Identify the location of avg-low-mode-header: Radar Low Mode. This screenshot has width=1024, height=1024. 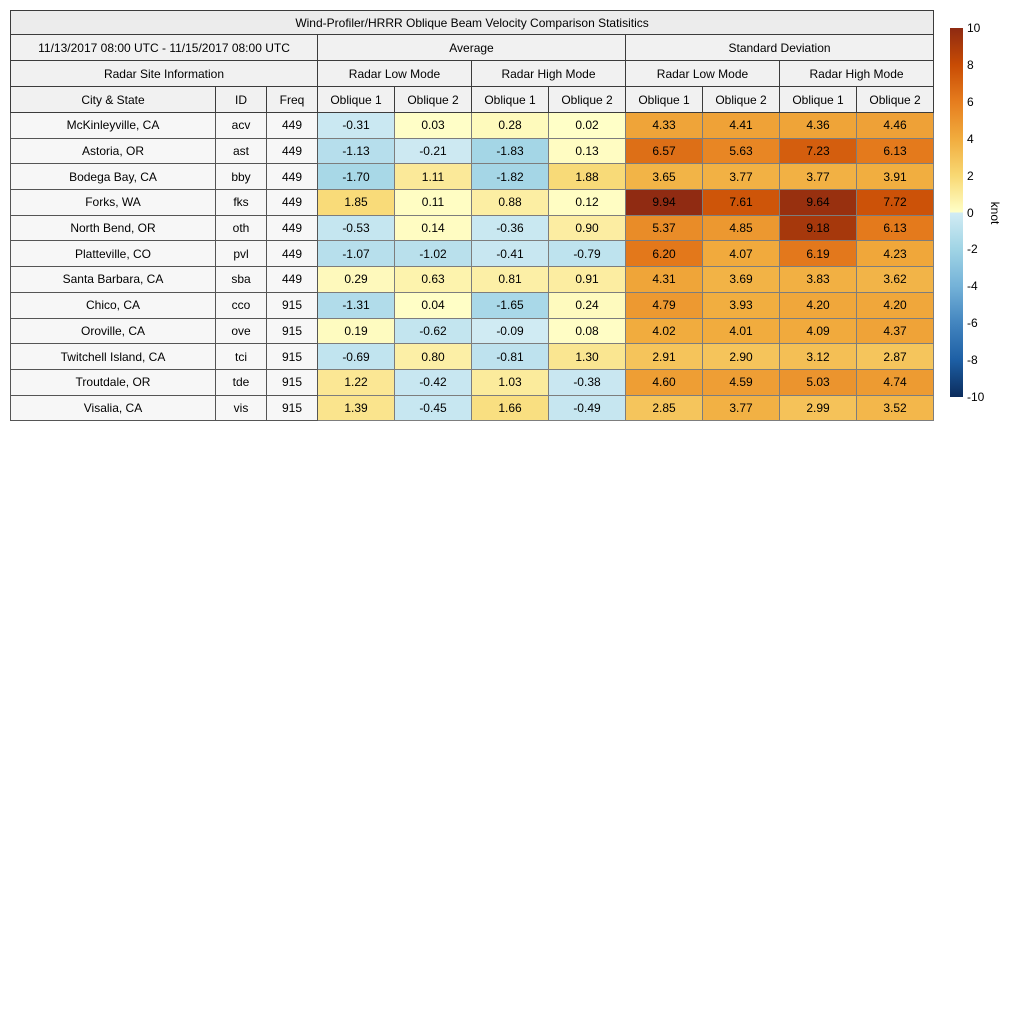
(394, 73).